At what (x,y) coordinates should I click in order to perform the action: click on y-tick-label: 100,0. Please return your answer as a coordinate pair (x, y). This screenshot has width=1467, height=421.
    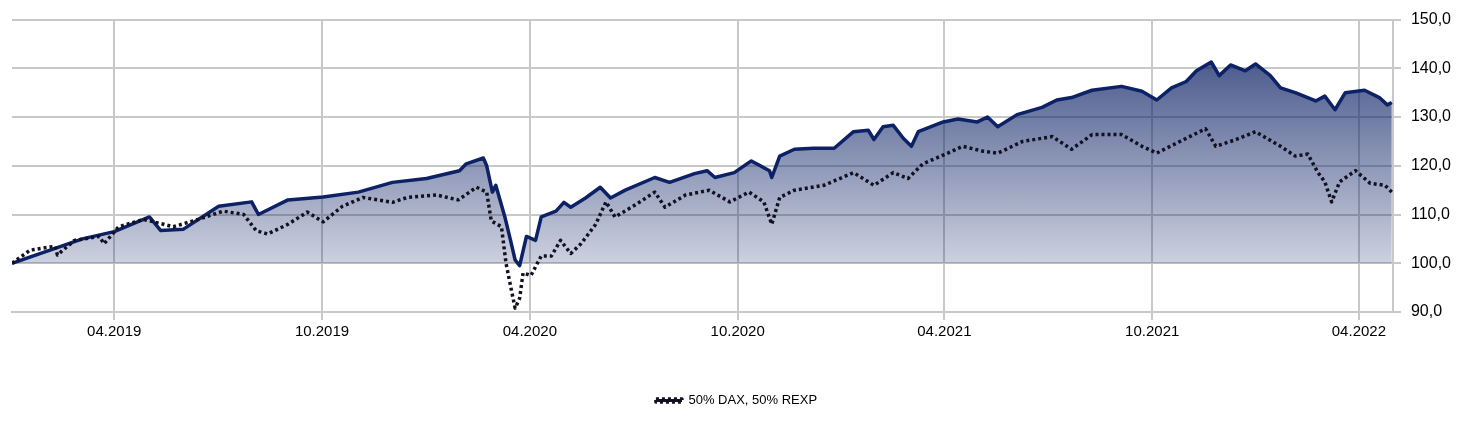
    Looking at the image, I should click on (1431, 262).